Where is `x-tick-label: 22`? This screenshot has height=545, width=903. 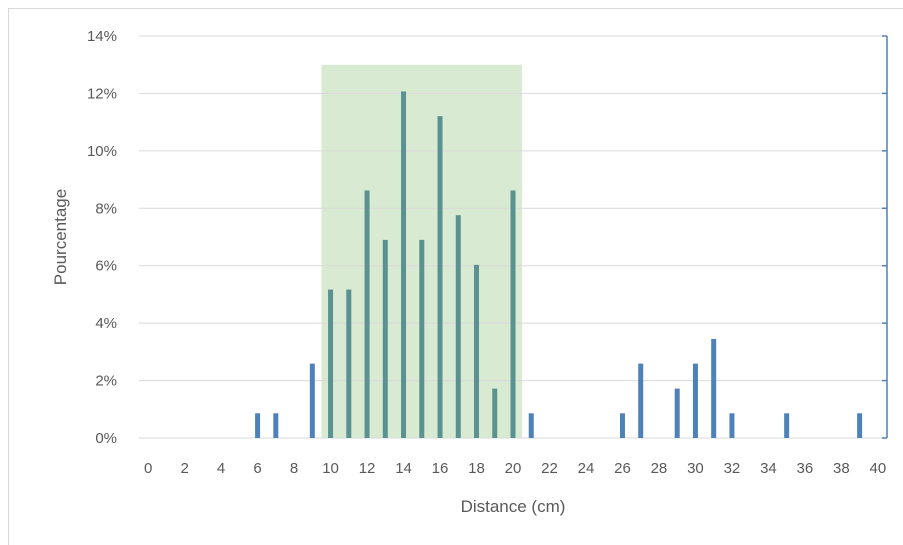
x-tick-label: 22 is located at coordinates (549, 468).